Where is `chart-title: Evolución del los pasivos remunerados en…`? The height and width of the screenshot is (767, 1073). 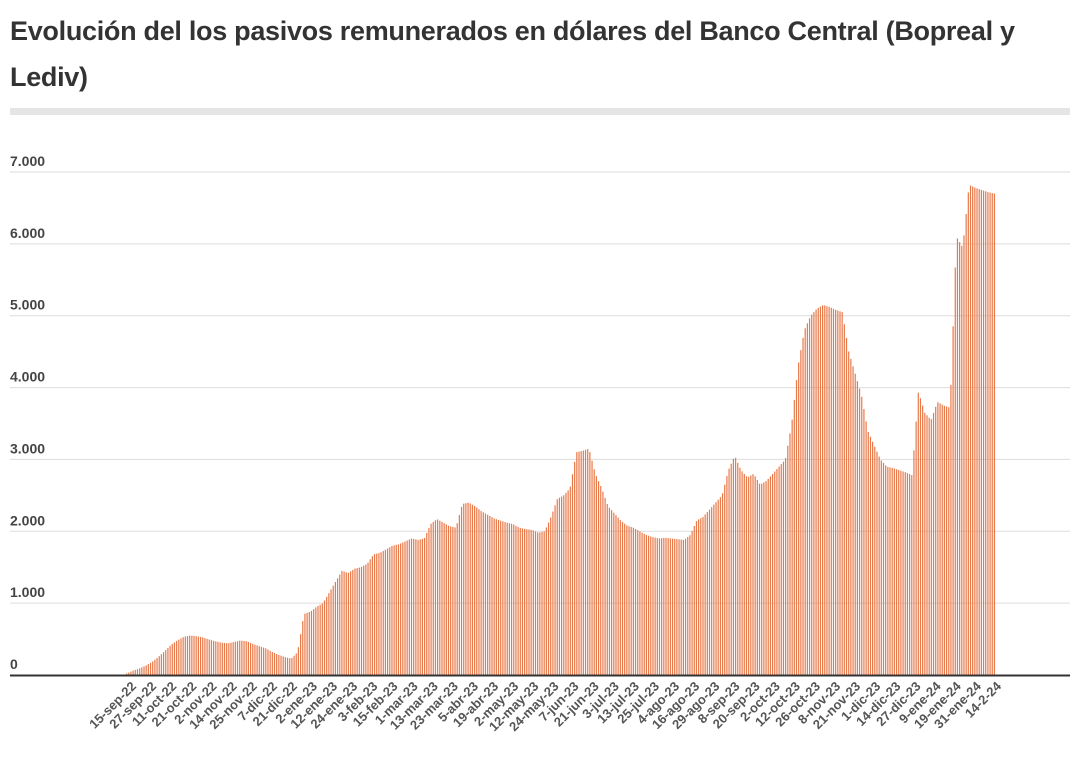
chart-title: Evolución del los pasivos remunerados en… is located at coordinates (512, 54).